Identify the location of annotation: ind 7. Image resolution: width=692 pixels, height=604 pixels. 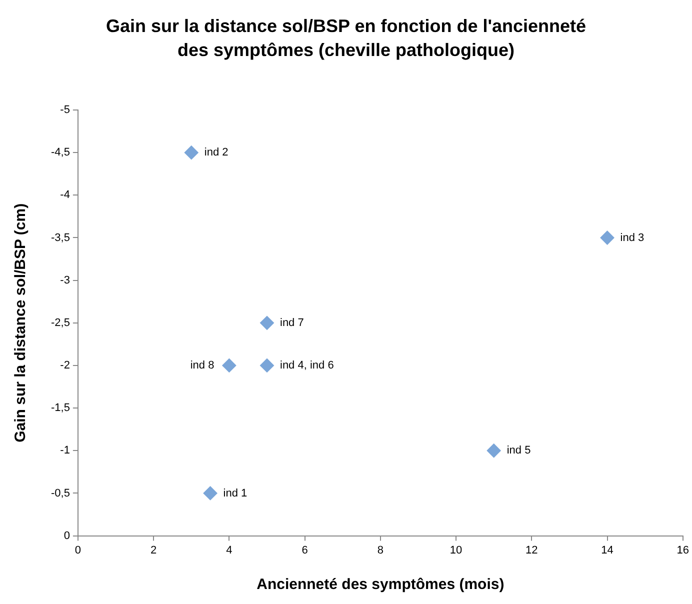
(292, 322).